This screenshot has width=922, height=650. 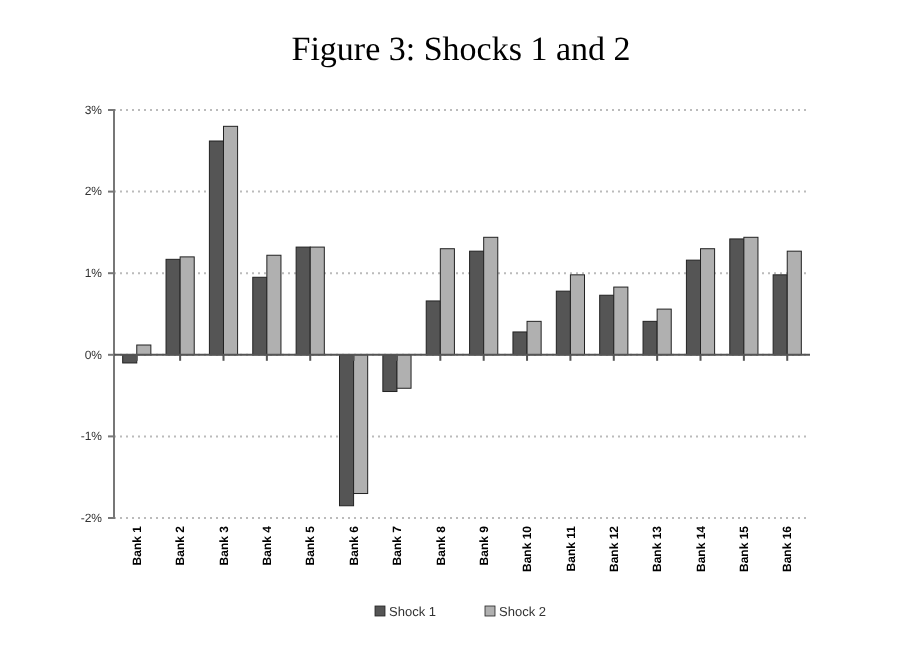 I want to click on bar, so click(x=144, y=350).